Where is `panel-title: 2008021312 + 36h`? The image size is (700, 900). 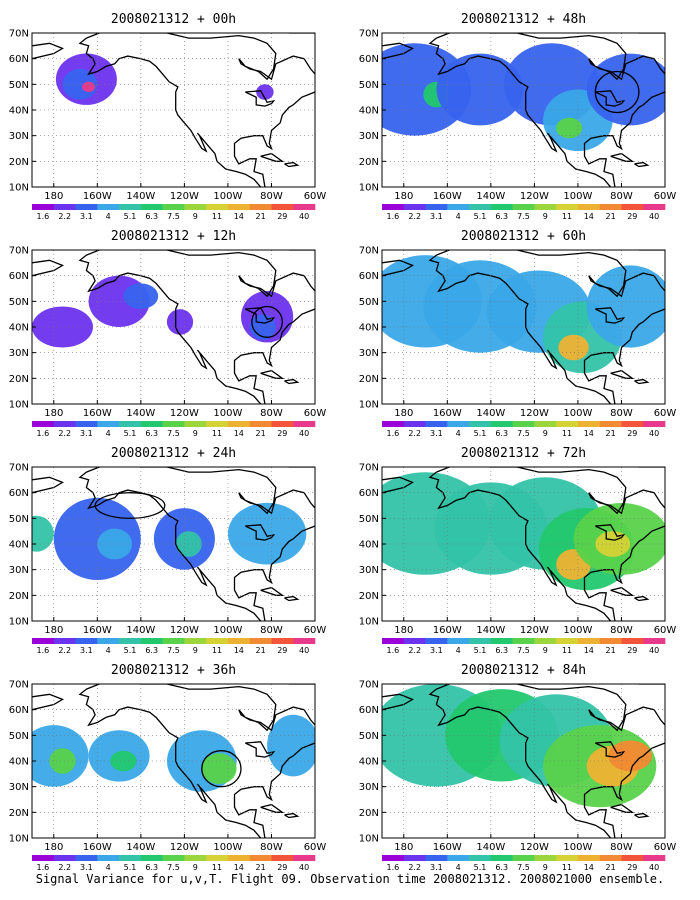 panel-title: 2008021312 + 36h is located at coordinates (173, 670).